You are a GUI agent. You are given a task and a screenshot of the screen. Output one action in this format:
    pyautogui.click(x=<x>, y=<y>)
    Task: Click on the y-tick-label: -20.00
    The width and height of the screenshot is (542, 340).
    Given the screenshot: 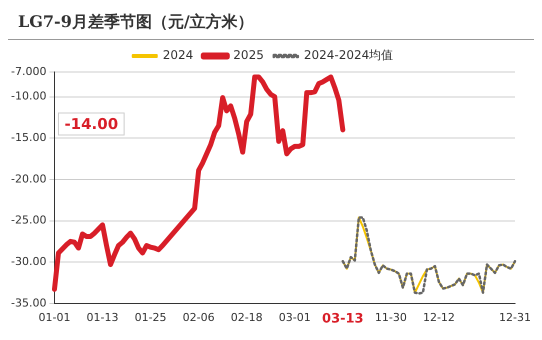 What is the action you would take?
    pyautogui.click(x=28, y=179)
    